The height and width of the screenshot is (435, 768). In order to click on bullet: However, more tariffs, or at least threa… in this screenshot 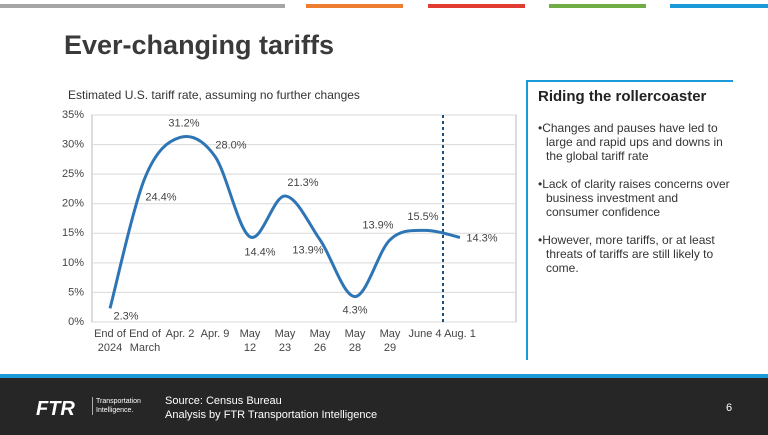, I will do `click(635, 254)`.